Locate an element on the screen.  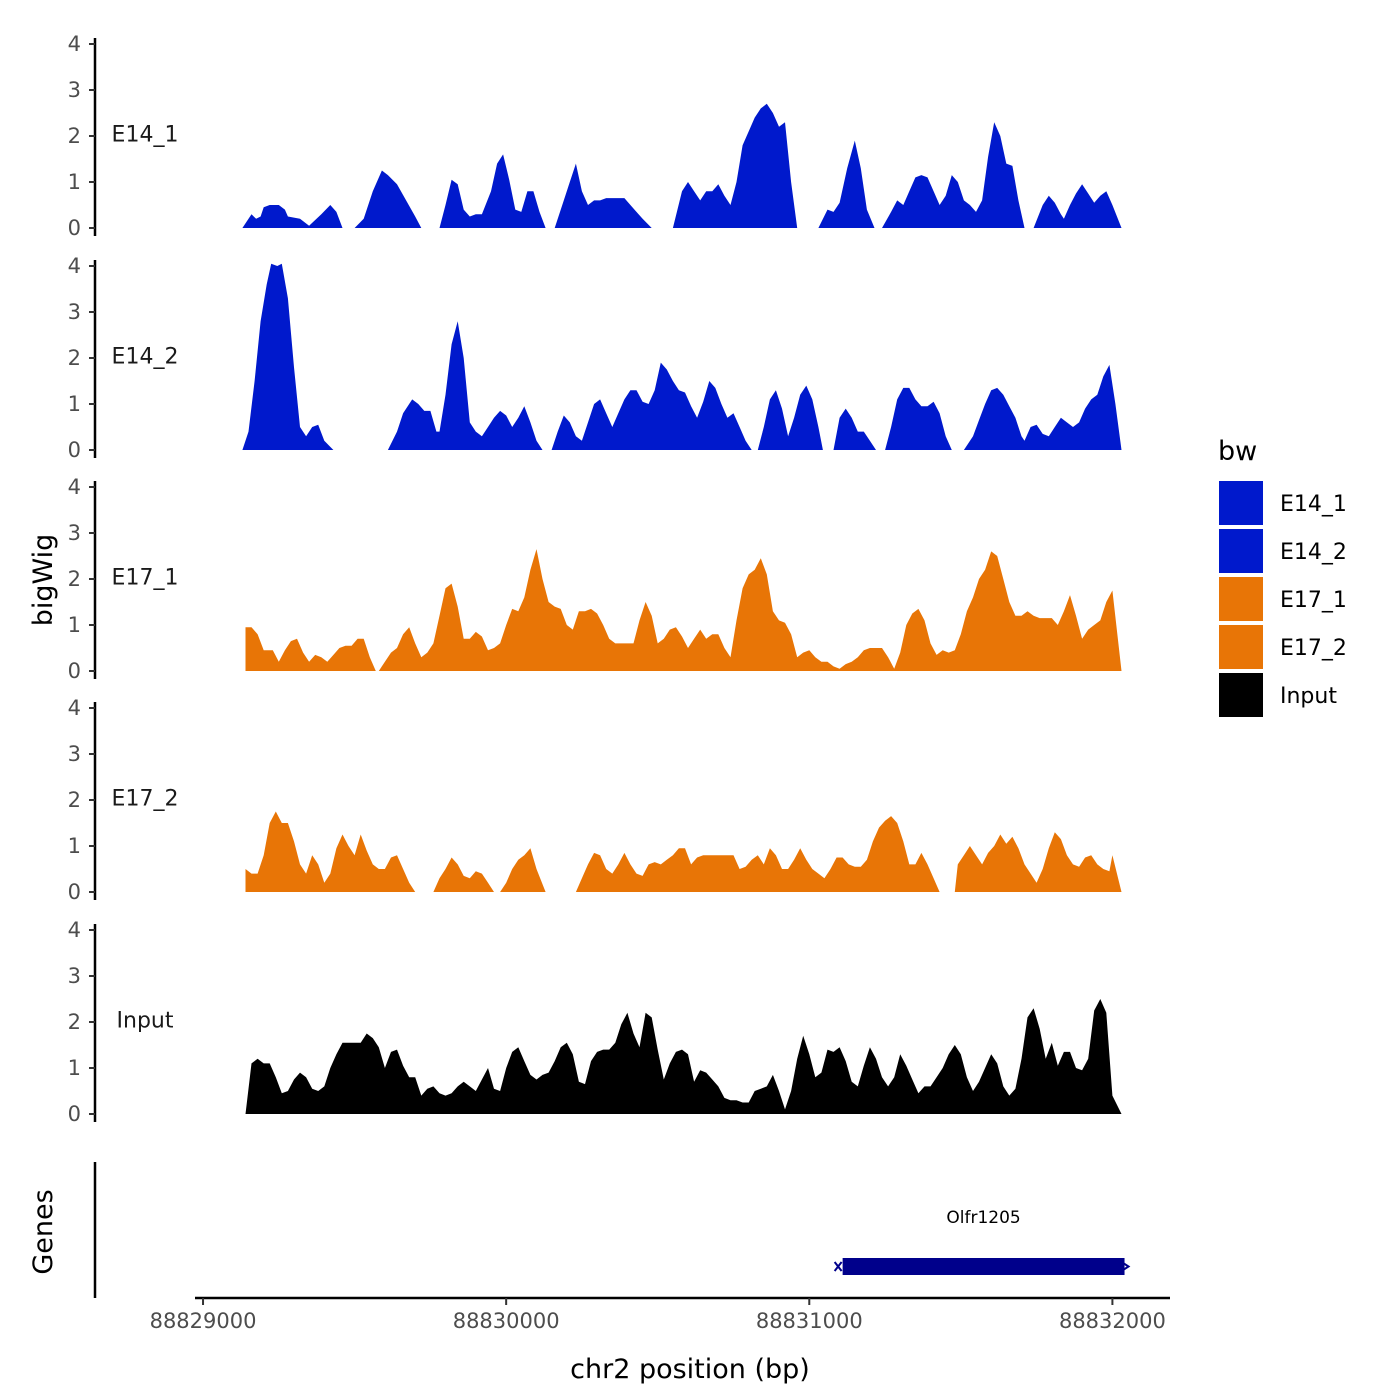
legend-label: E14_2 is located at coordinates (1313, 552).